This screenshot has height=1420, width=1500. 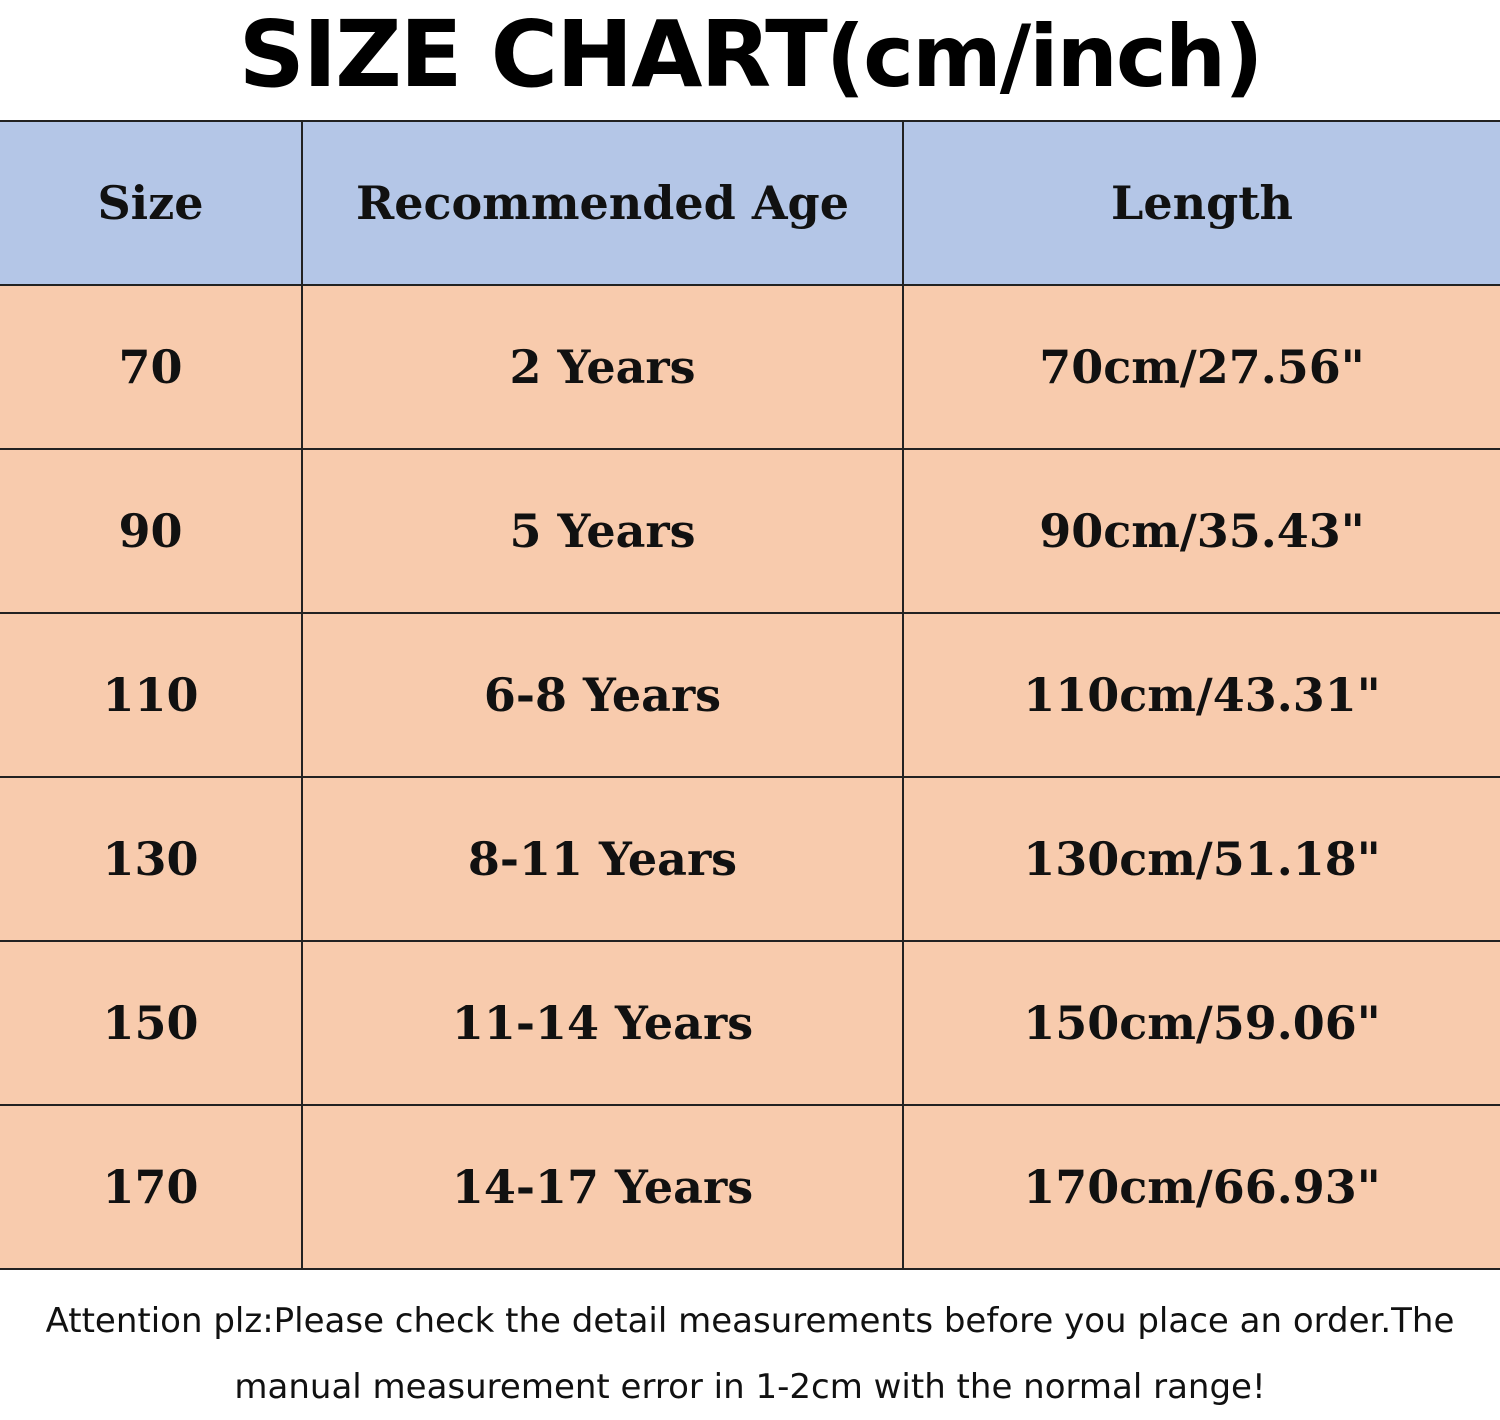 I want to click on table-row: 90 5 Years 90cm/35.43", so click(x=750, y=531).